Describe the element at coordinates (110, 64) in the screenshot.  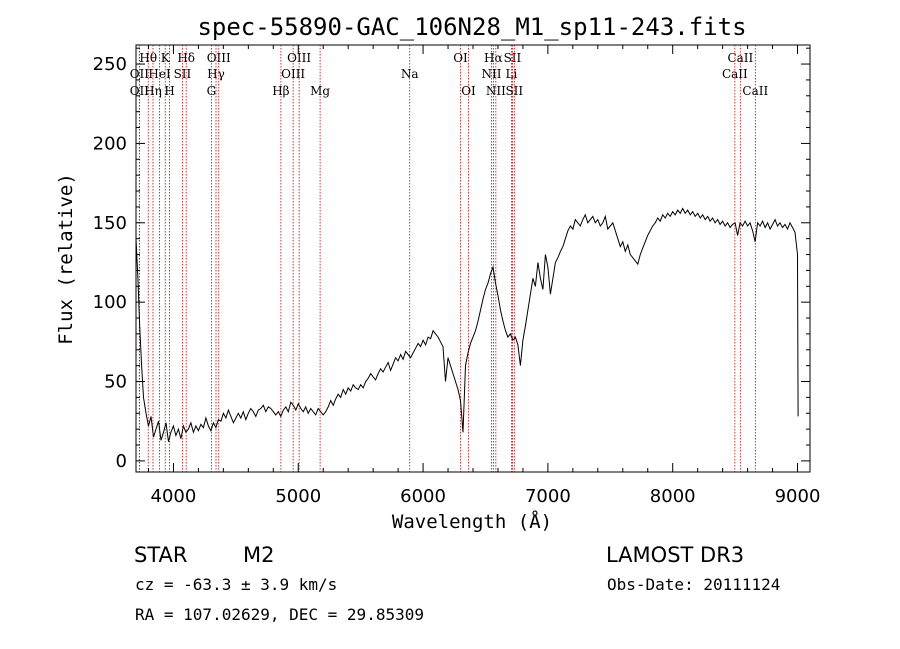
I see `y-tick-label-5: 250` at that location.